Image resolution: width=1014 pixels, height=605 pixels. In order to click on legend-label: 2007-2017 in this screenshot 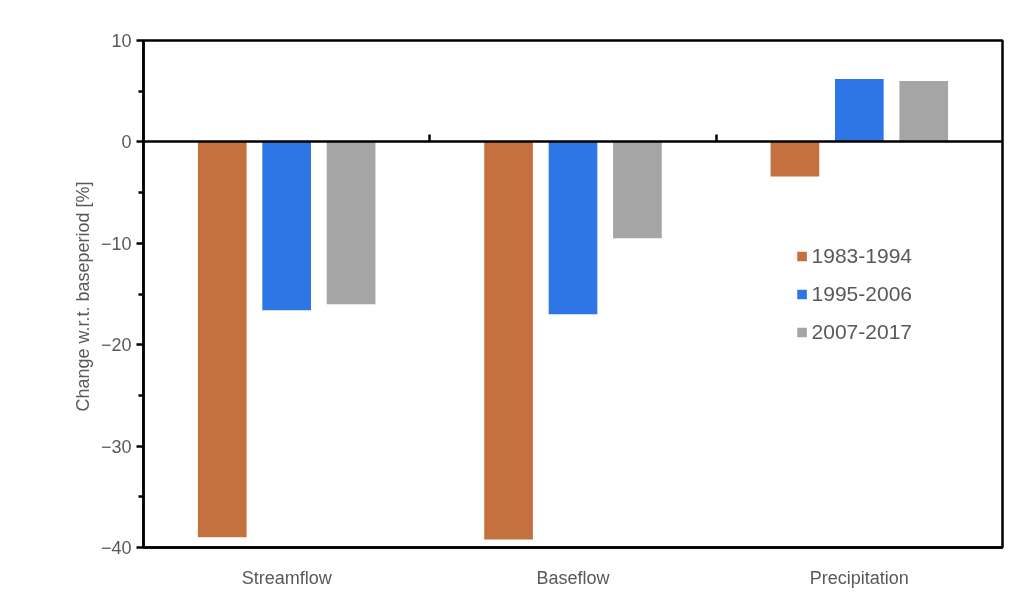, I will do `click(861, 331)`.